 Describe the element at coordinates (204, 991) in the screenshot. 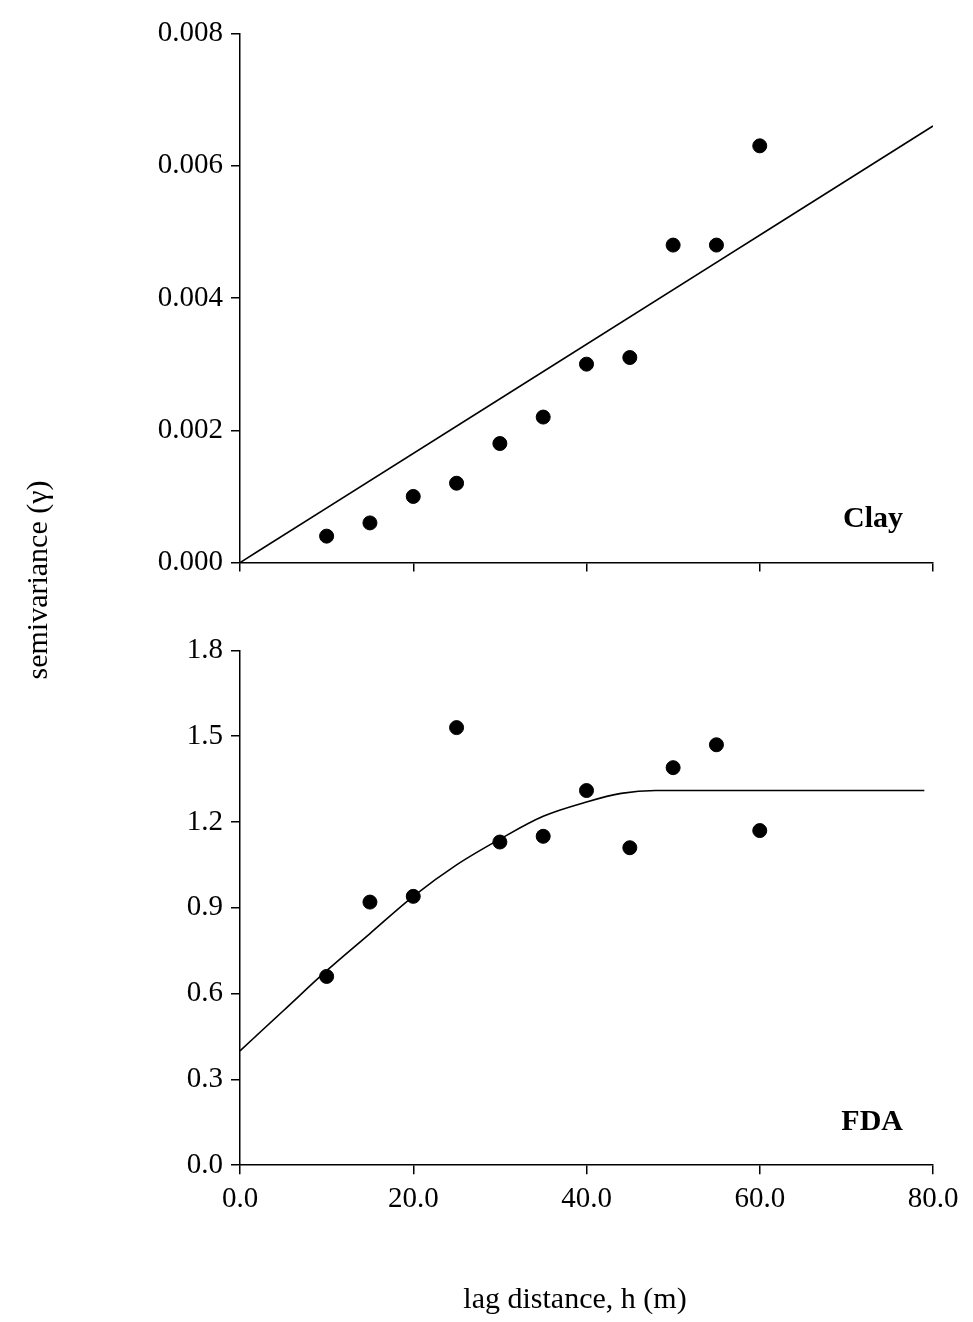

I see `y-tick-label: 0.6` at that location.